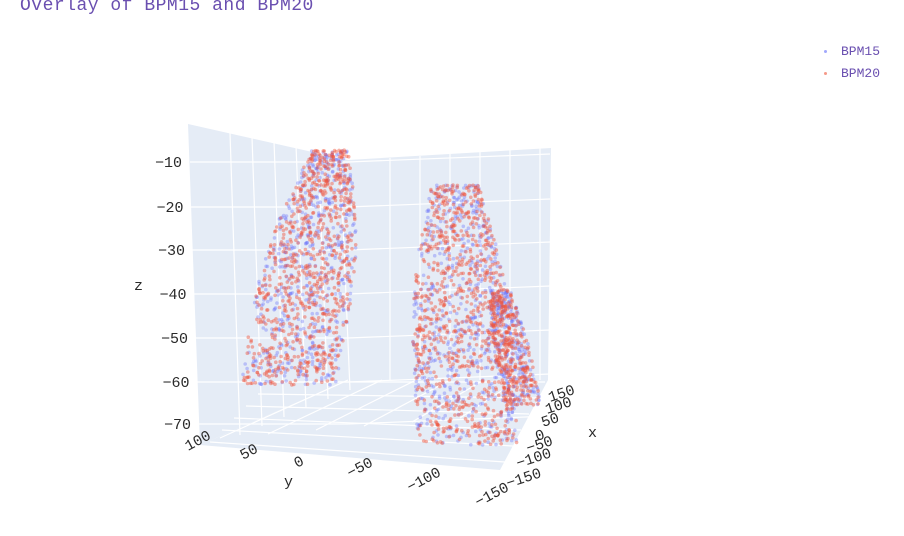 The width and height of the screenshot is (904, 536). I want to click on legend-item-bpm15: BPM15, so click(848, 51).